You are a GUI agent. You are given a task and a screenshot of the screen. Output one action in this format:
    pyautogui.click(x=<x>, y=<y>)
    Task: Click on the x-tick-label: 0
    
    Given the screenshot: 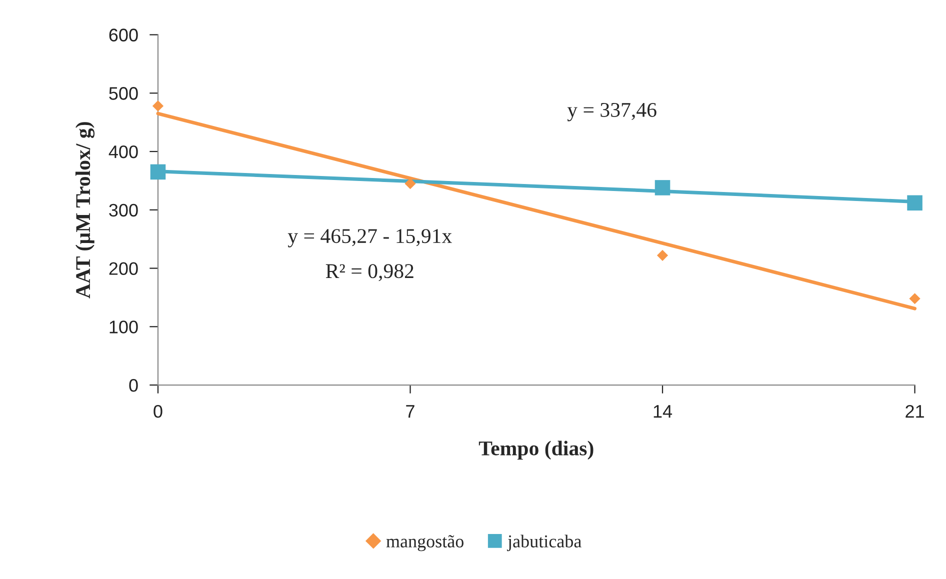 What is the action you would take?
    pyautogui.click(x=158, y=411)
    